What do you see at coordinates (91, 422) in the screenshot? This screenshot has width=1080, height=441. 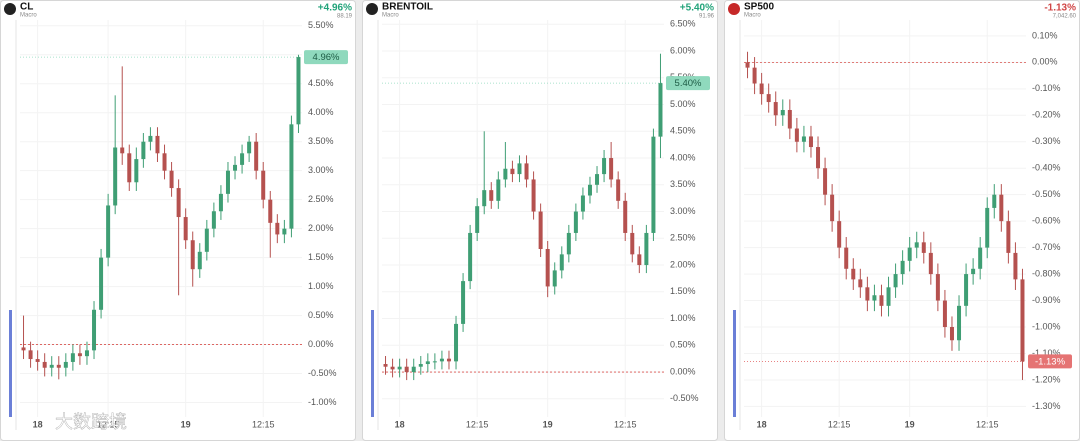 I see `watermark: 大数跨境` at bounding box center [91, 422].